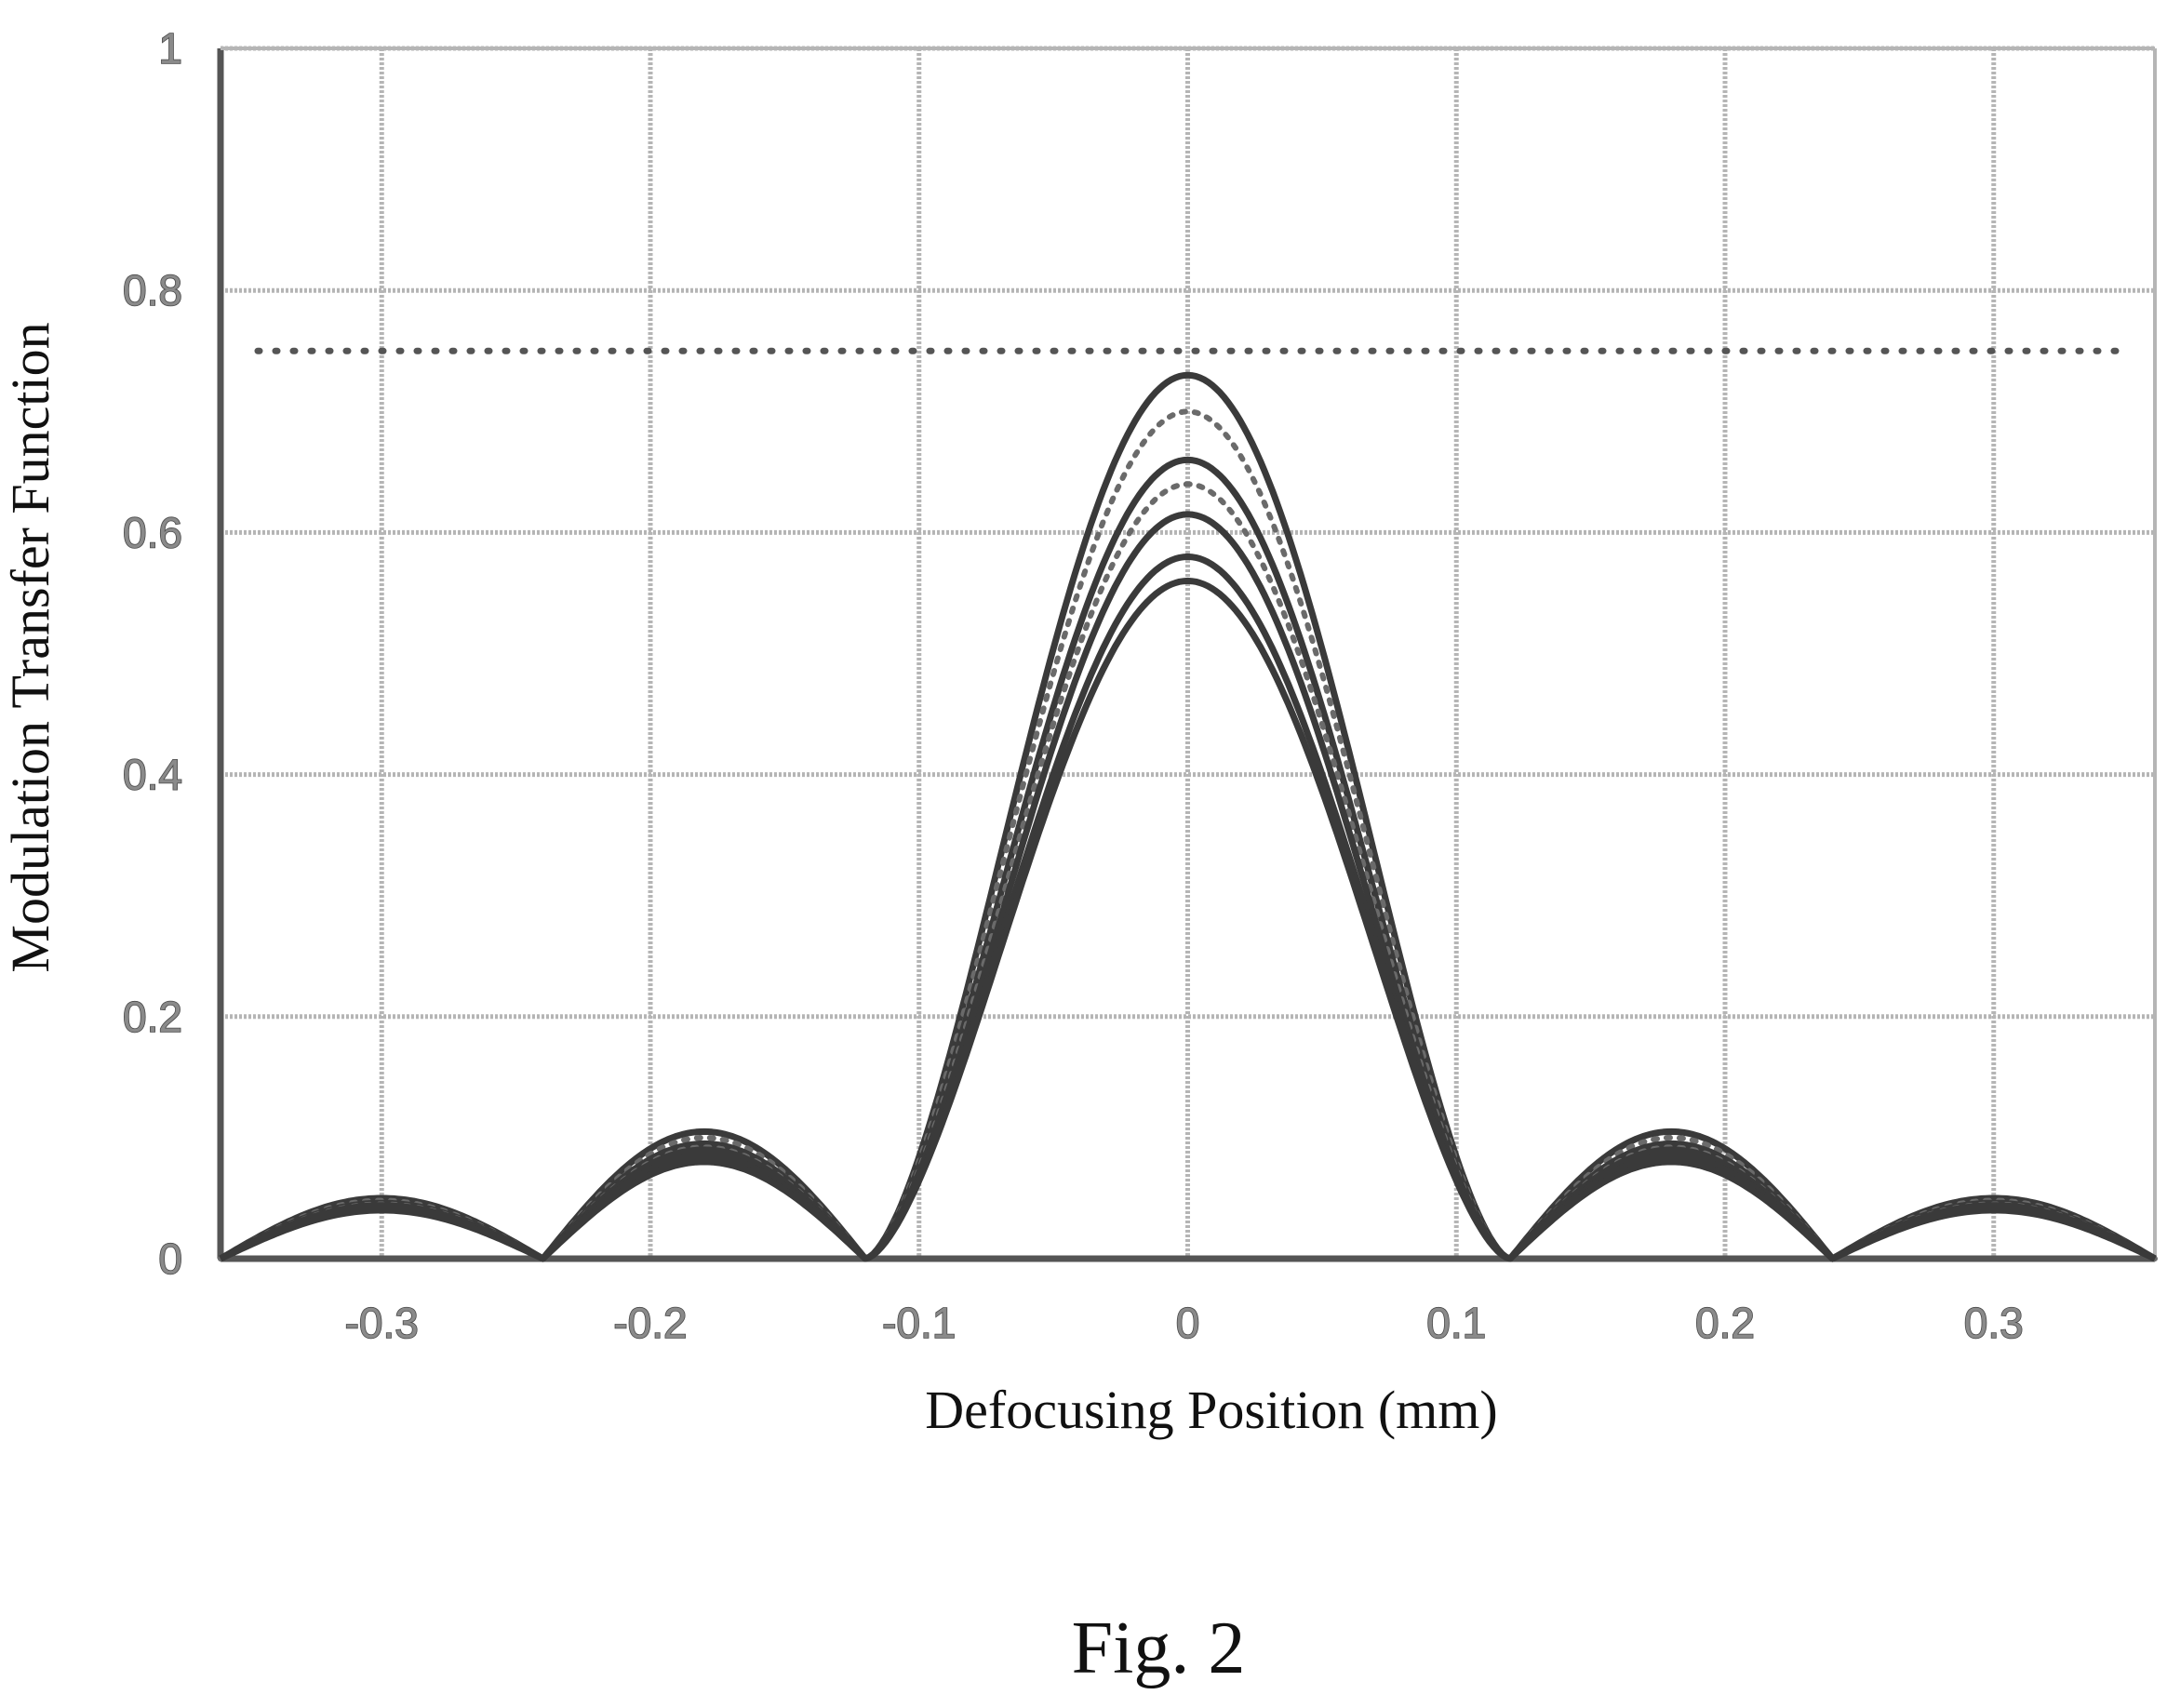 Image resolution: width=2167 pixels, height=1708 pixels. What do you see at coordinates (152, 532) in the screenshot?
I see `y-tick-label: 0.6` at bounding box center [152, 532].